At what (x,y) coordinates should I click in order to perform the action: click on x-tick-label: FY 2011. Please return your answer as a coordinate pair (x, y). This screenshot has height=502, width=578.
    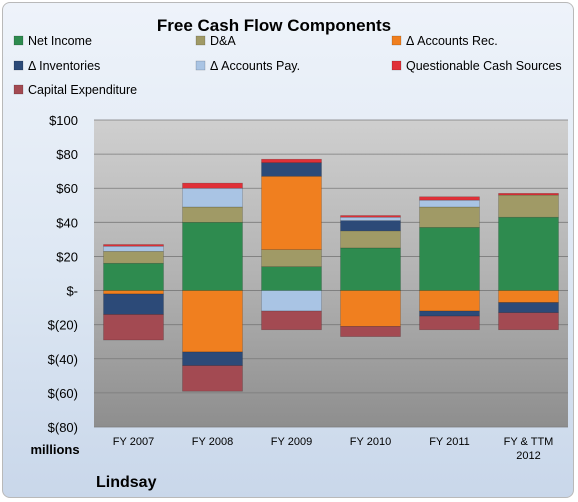
    Looking at the image, I should click on (449, 442).